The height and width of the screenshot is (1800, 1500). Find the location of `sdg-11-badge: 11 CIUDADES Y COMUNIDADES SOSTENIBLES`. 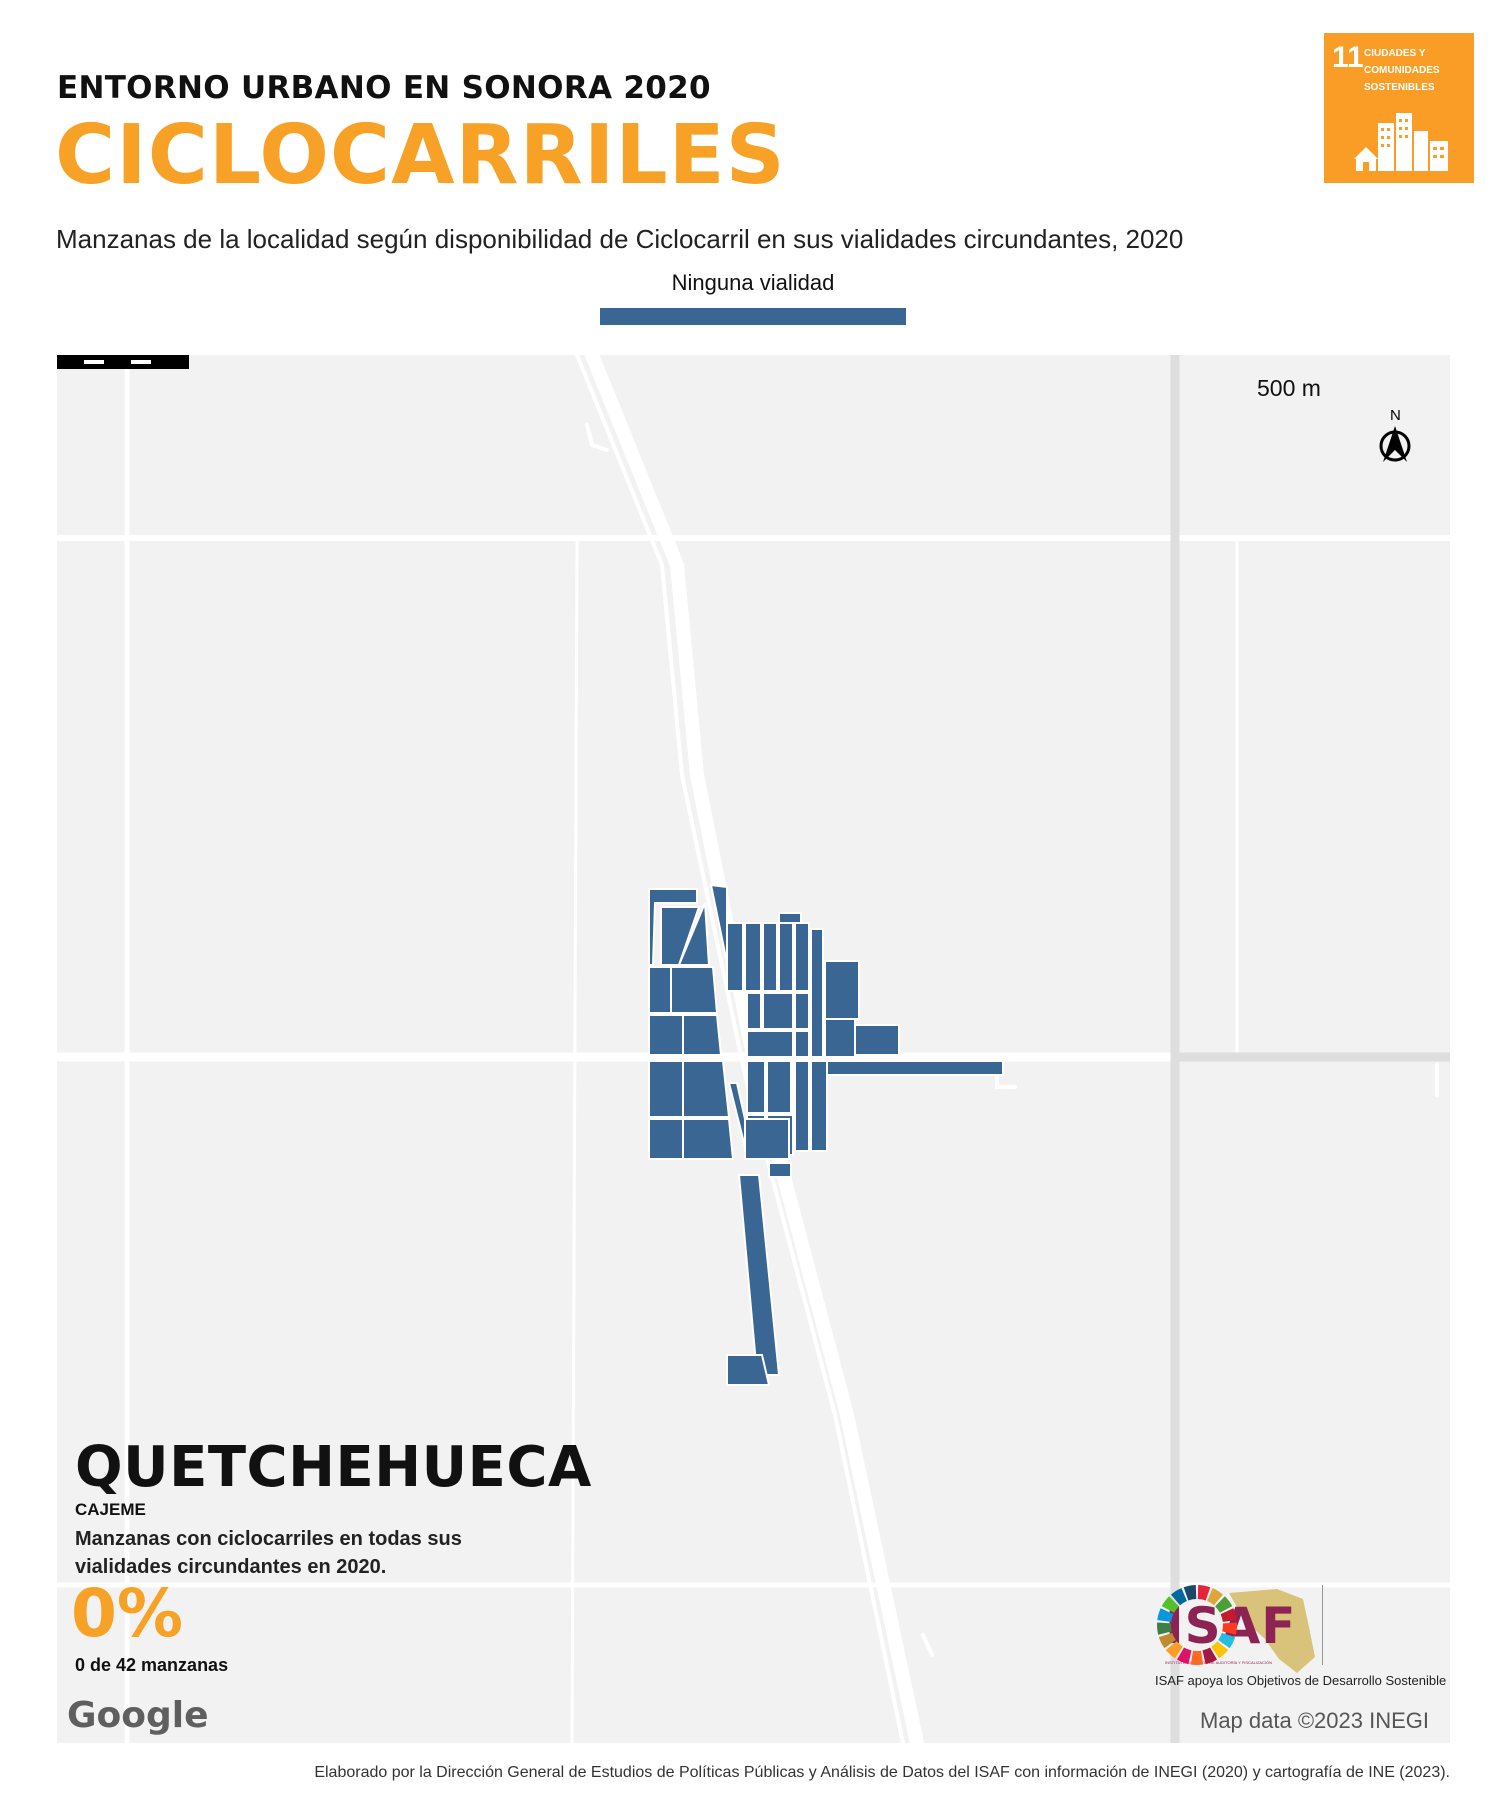

sdg-11-badge: 11 CIUDADES Y COMUNIDADES SOSTENIBLES is located at coordinates (1399, 108).